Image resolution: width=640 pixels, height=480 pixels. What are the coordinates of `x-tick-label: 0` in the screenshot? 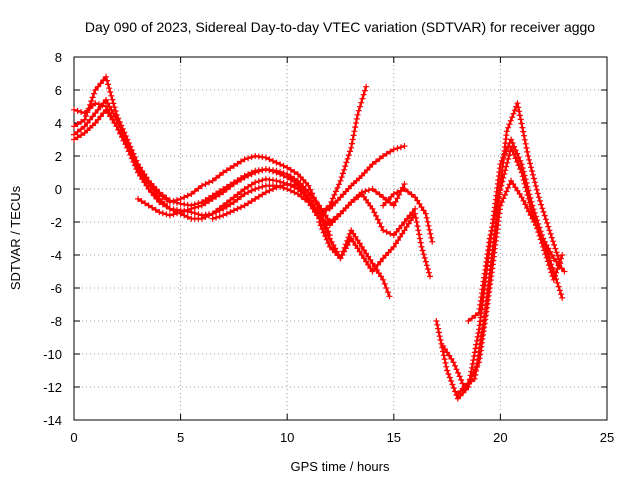 It's located at (73, 437).